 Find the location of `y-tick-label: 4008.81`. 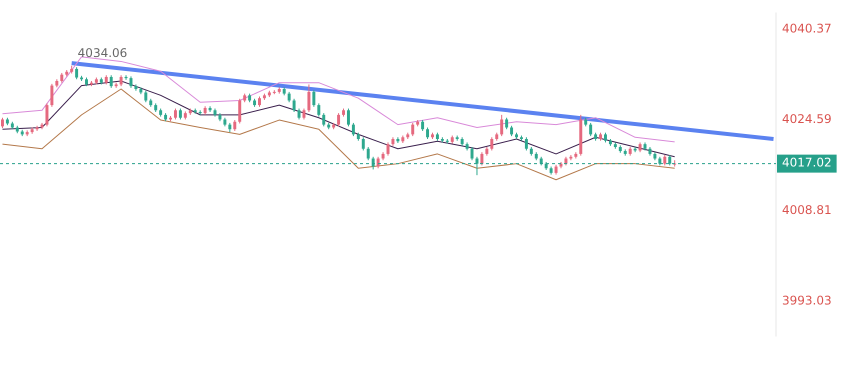

y-tick-label: 4008.81 is located at coordinates (807, 209).